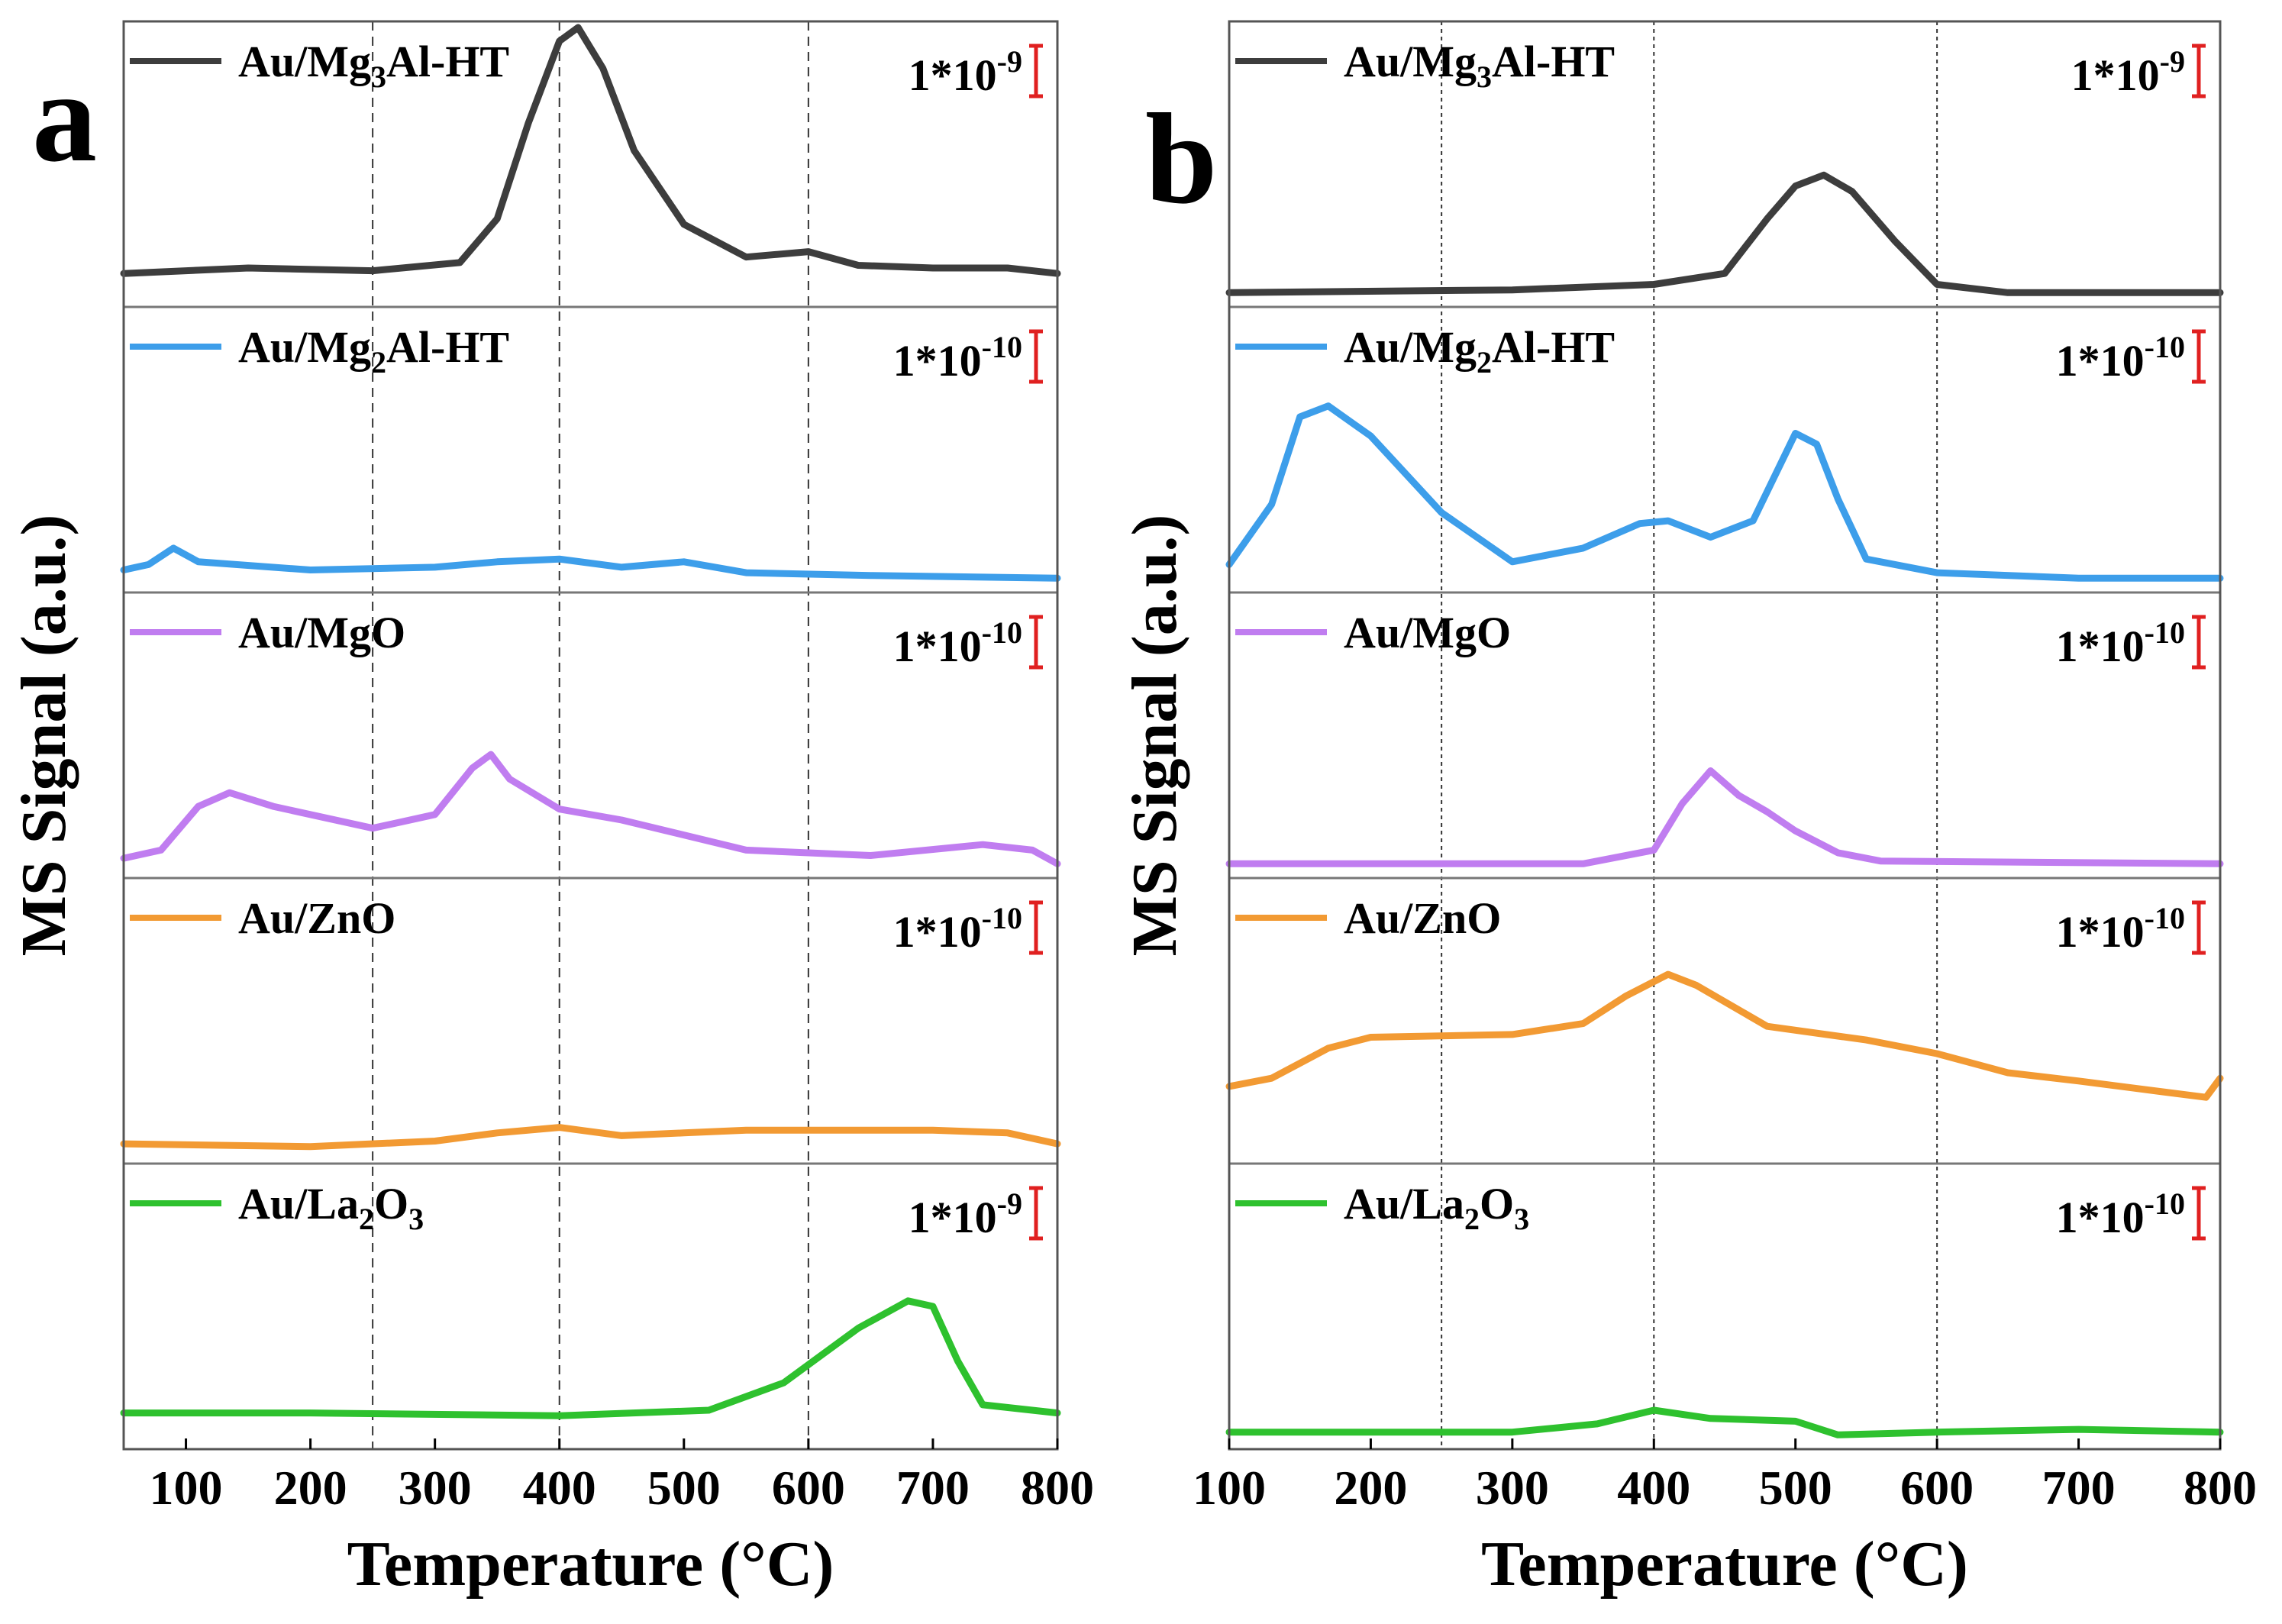 Image resolution: width=2282 pixels, height=1624 pixels. I want to click on subplot-a-4: Au/ZnO 1*10-10, so click(590, 1014).